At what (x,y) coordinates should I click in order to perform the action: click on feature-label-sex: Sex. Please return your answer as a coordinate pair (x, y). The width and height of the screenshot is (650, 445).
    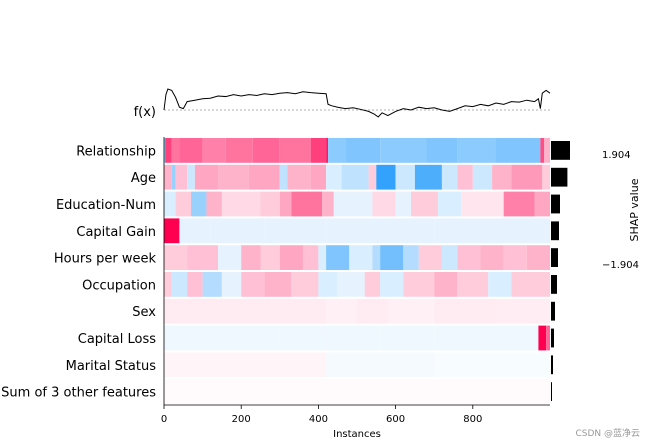
    Looking at the image, I should click on (144, 312).